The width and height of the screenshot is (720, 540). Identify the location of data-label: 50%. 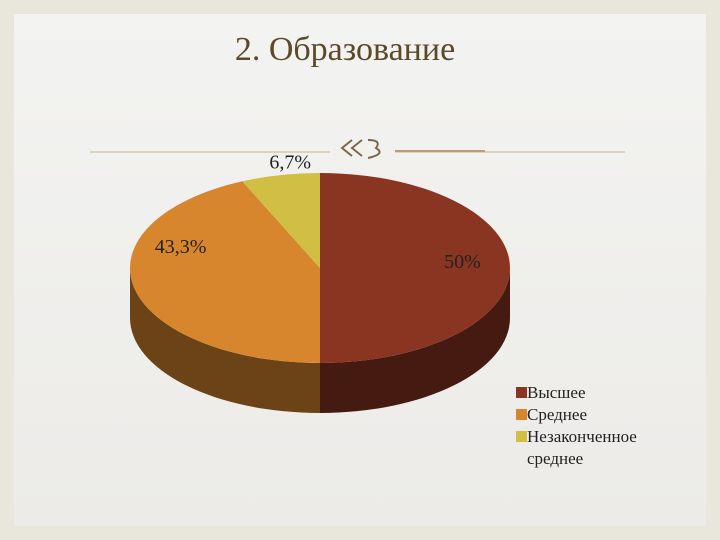
(462, 262).